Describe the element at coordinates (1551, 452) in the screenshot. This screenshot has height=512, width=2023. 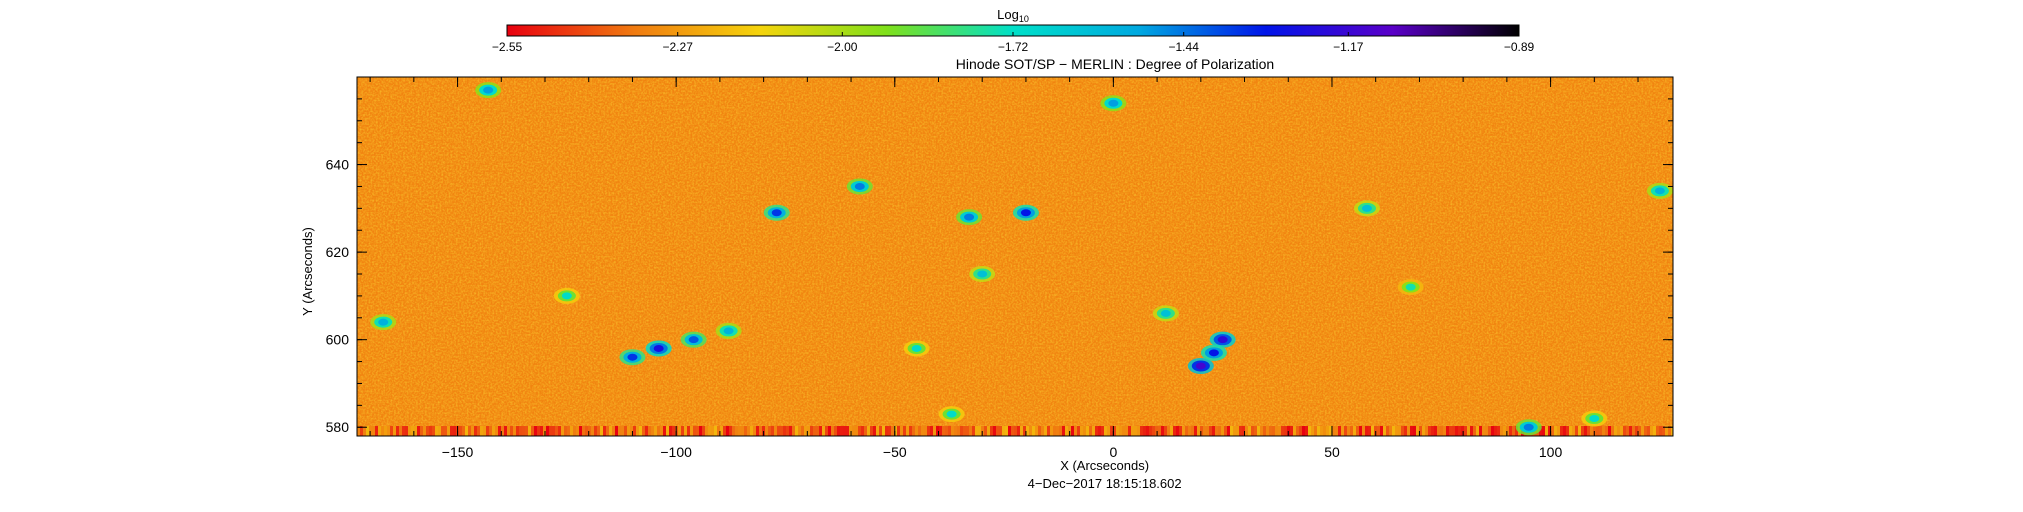
I see `x-tick-label: 100` at that location.